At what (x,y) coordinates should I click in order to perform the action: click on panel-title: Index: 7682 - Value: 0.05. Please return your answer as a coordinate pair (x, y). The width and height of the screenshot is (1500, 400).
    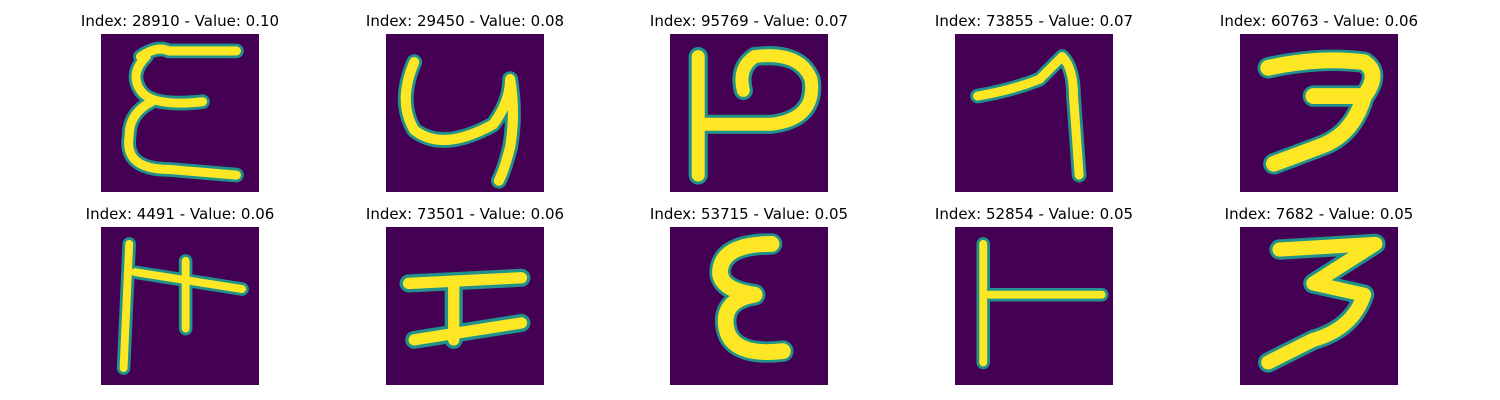
    Looking at the image, I should click on (1319, 214).